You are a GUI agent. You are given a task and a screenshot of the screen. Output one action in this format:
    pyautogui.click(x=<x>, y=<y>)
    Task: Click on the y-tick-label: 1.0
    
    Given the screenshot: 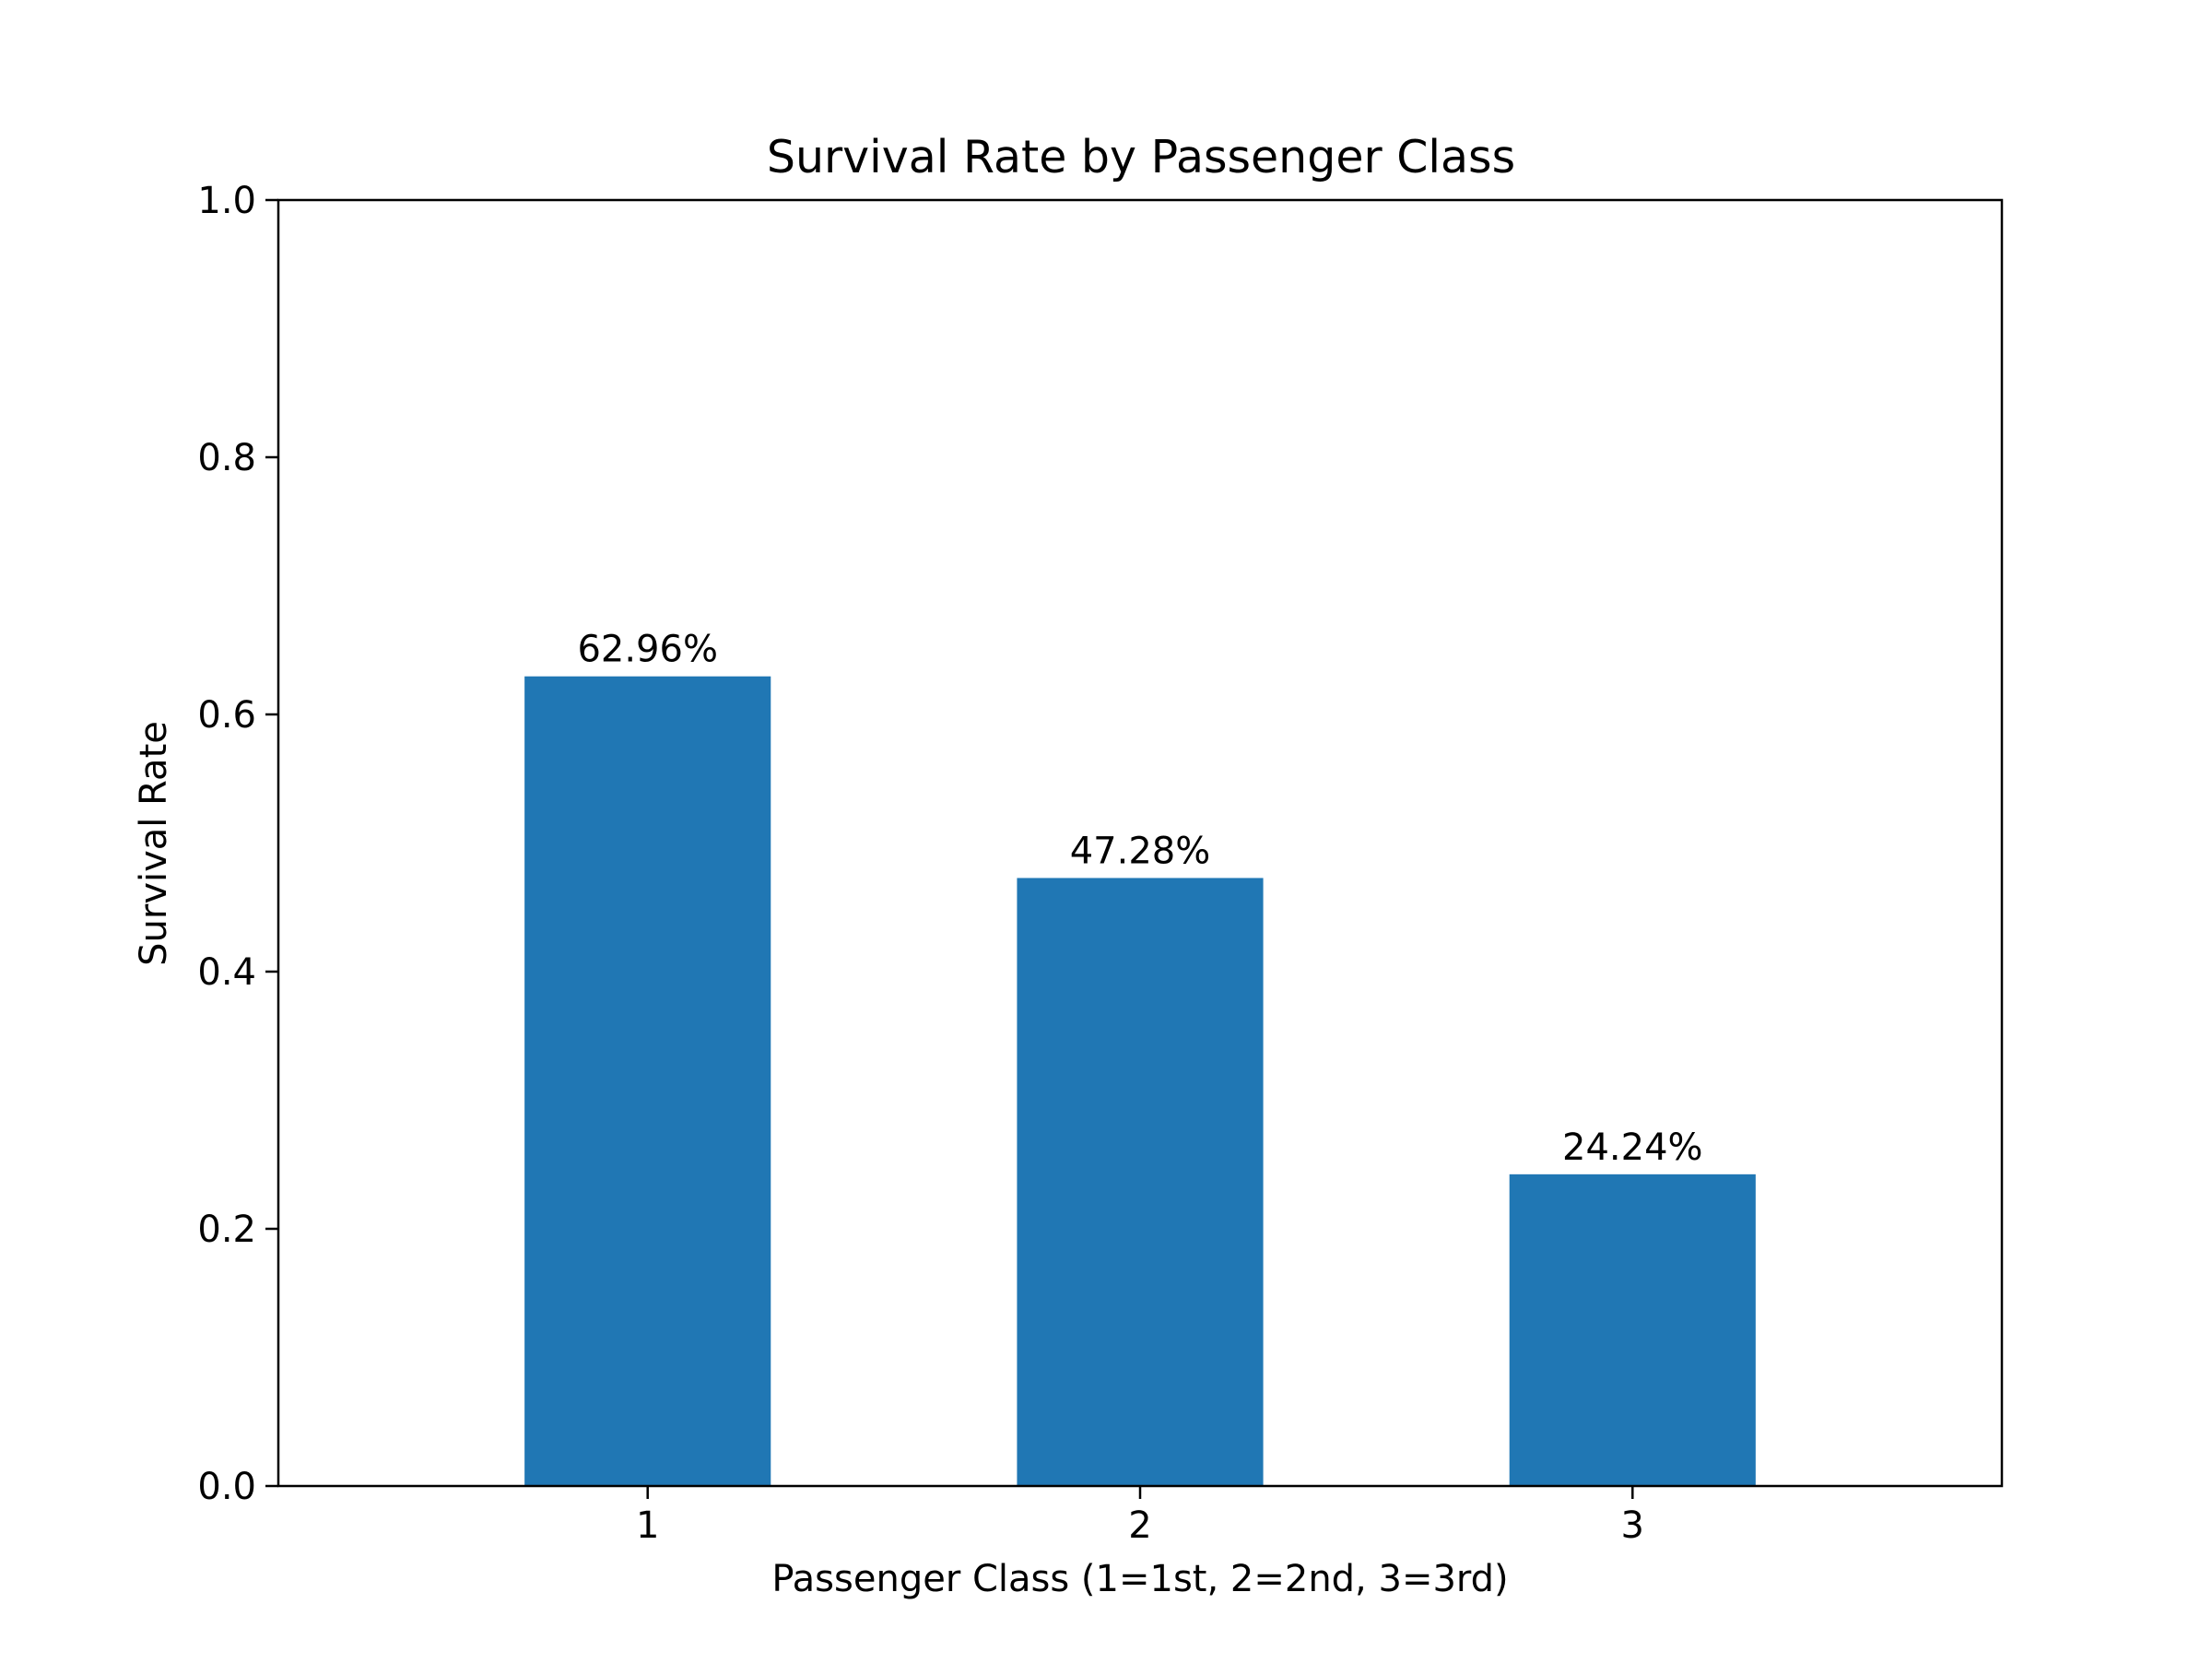 What is the action you would take?
    pyautogui.click(x=226, y=201)
    